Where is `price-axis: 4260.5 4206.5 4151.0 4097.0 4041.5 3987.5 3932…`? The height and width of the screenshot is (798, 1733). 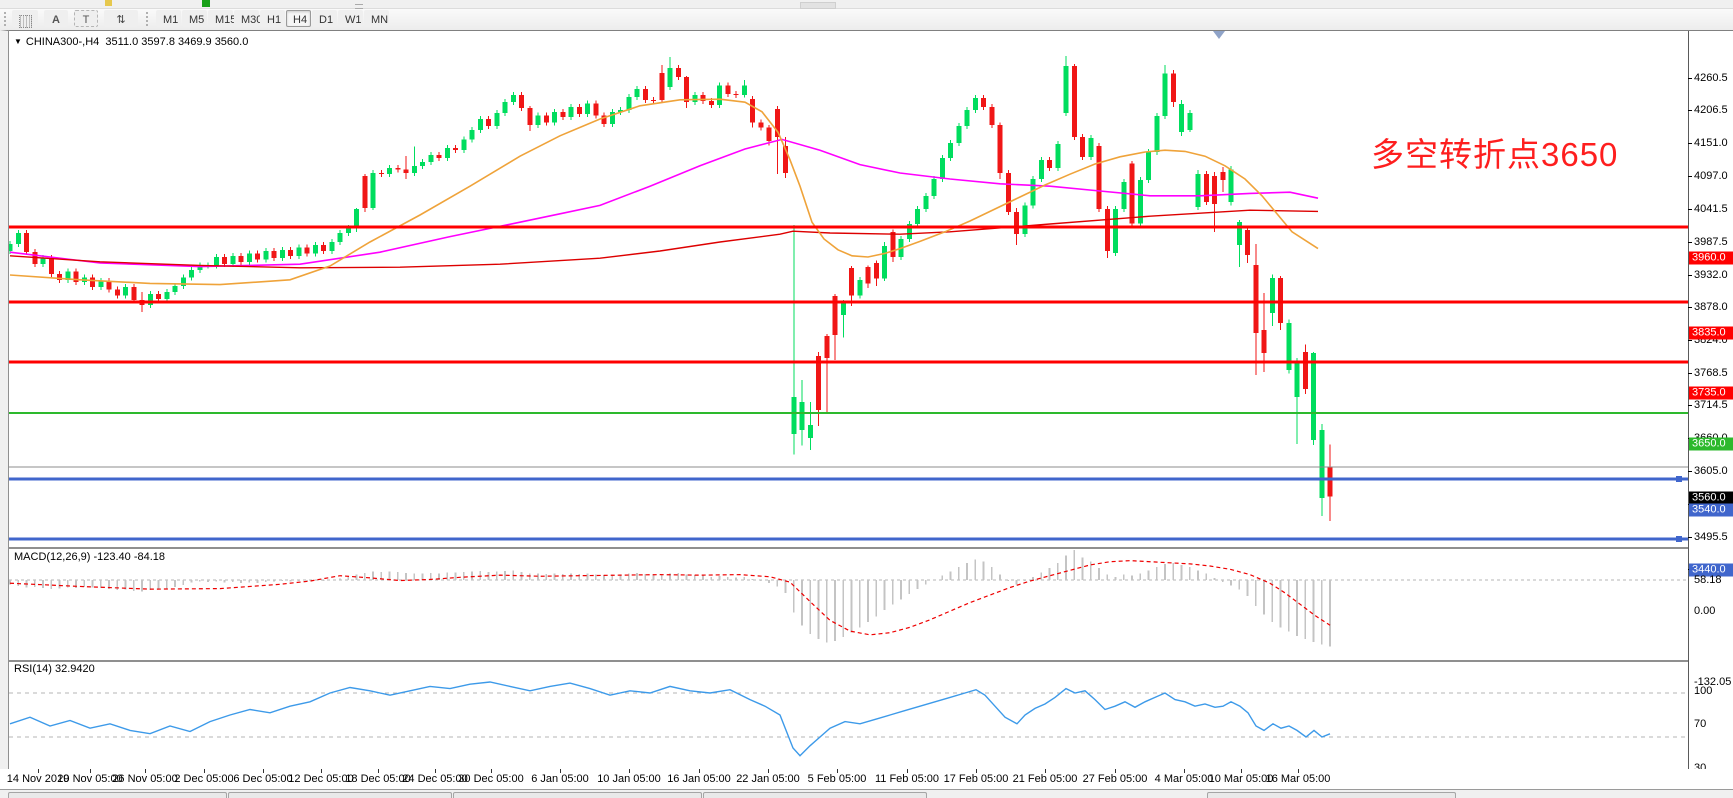
price-axis: 4260.5 4206.5 4151.0 4097.0 4041.5 3987.5 3932… is located at coordinates (1710, 414).